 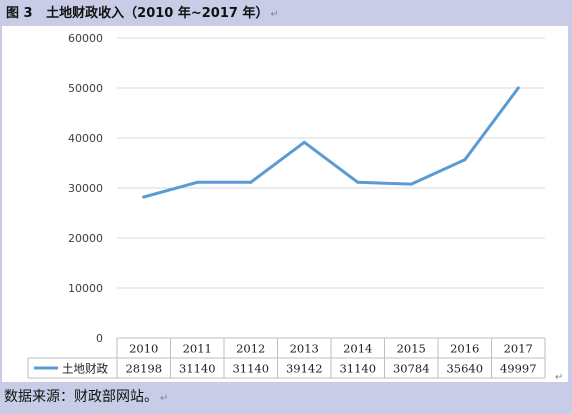 I want to click on figure-caption: 图 3 土地财政收入（2010 年~2017 年） ↵, so click(x=142, y=14).